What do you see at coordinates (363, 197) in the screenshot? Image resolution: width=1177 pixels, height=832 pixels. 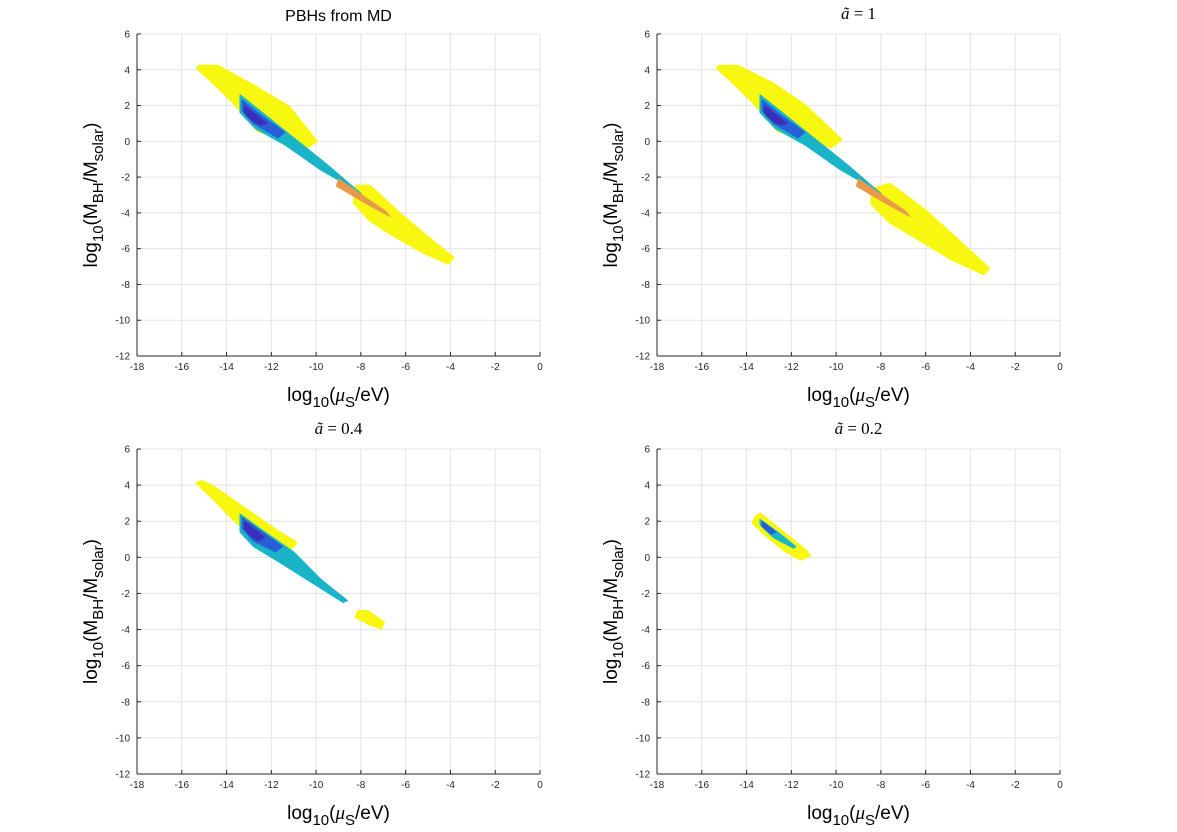 I see `contour-region-orange-sliver` at bounding box center [363, 197].